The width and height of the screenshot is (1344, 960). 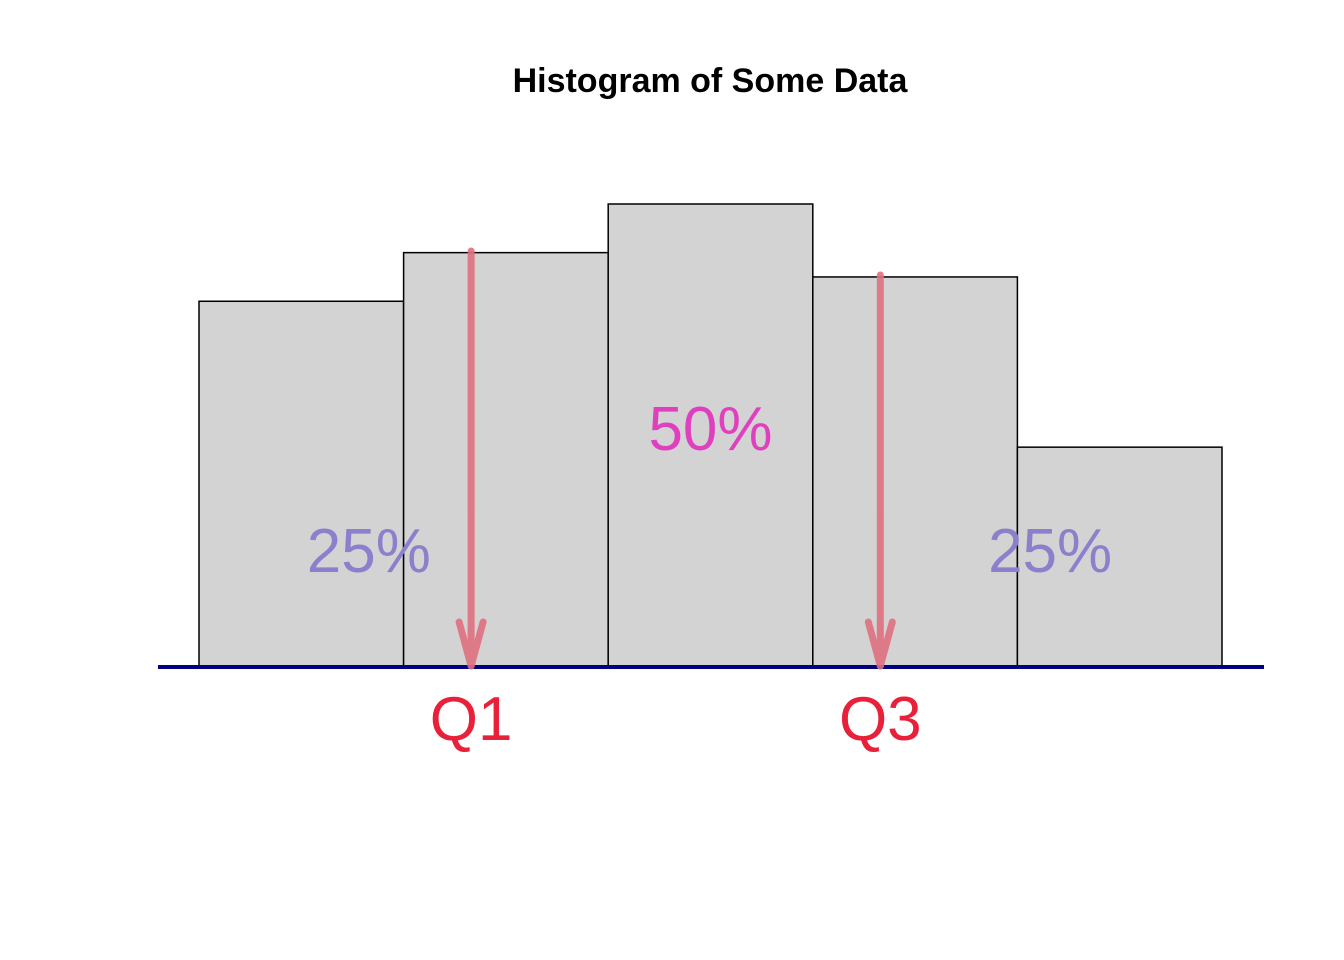 I want to click on region-labels: 25% 50% 25%, so click(x=709, y=490).